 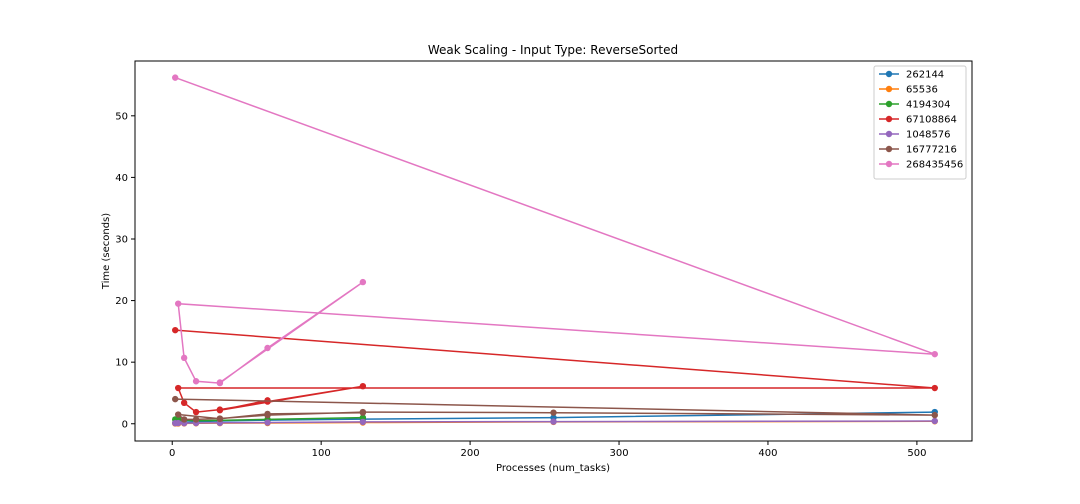 I want to click on x-axis-label: Processes (num_tasks), so click(x=553, y=468).